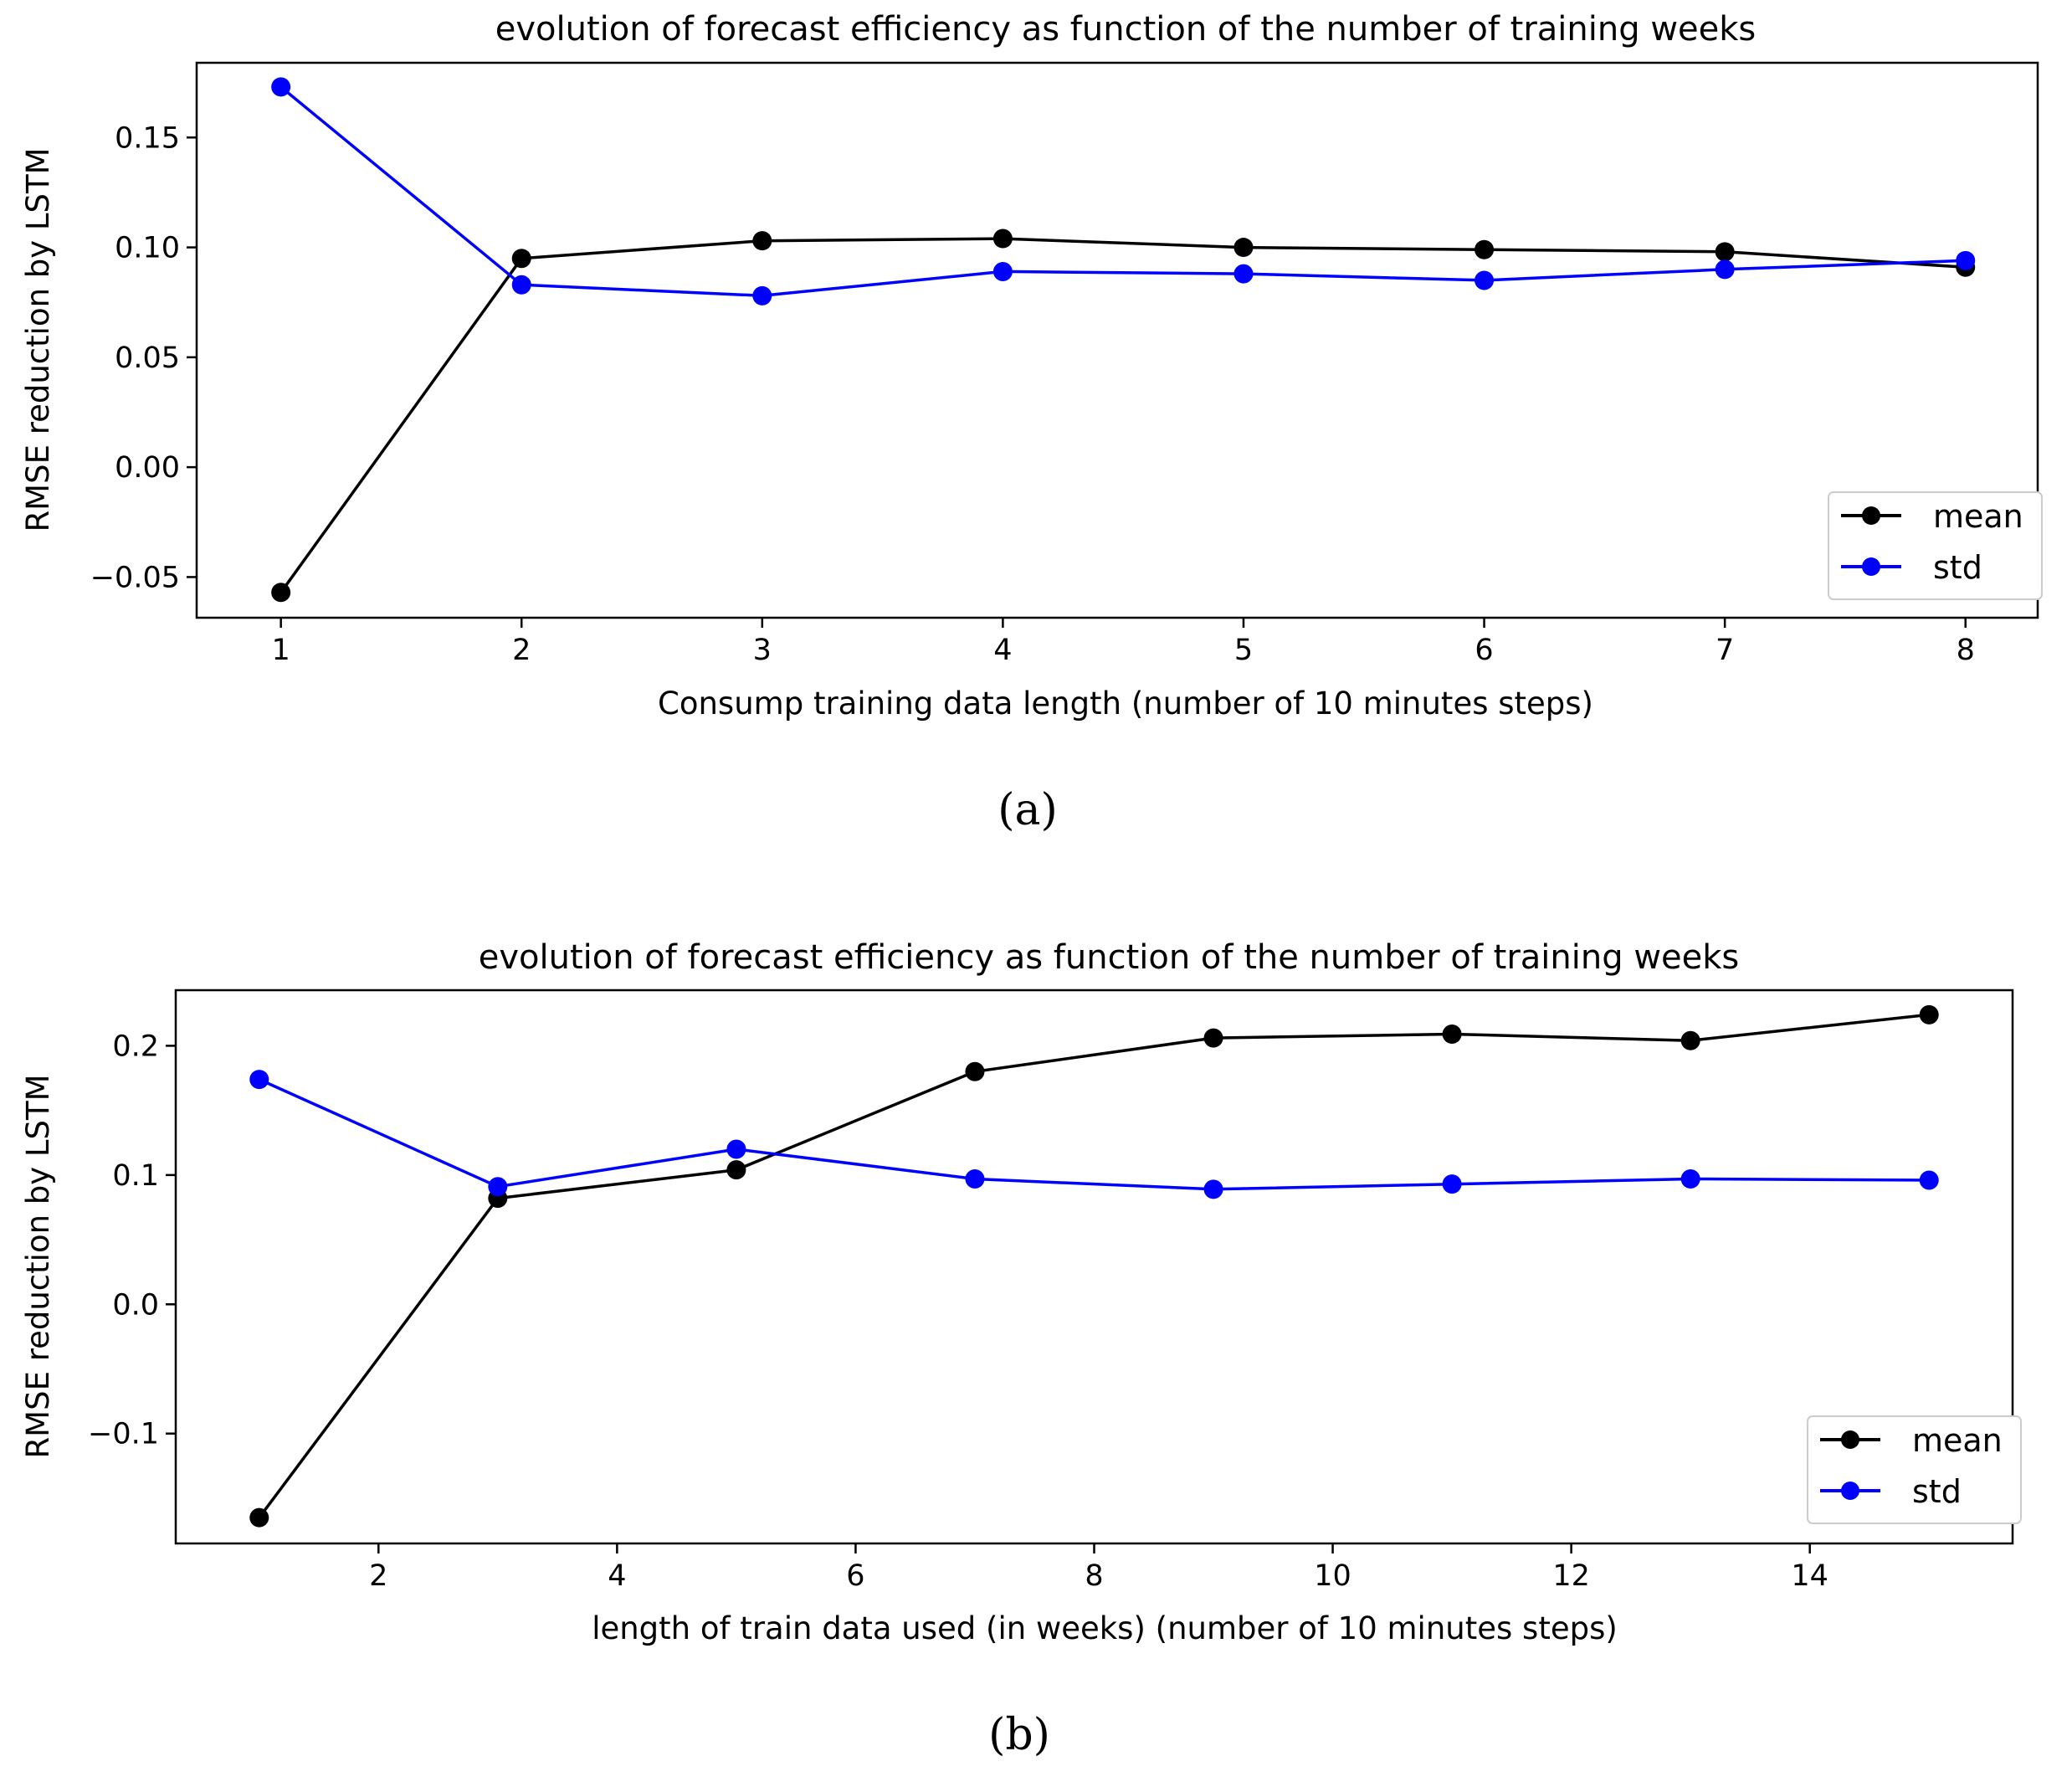 The image size is (2072, 1782). Describe the element at coordinates (135, 1176) in the screenshot. I see `y-tick-label: 0.1` at that location.